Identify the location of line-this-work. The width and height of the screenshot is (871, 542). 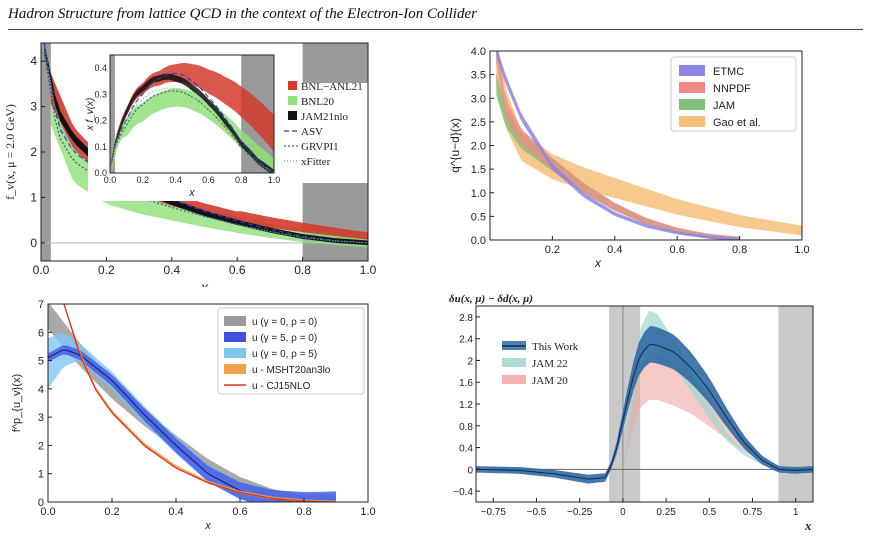
(644, 411).